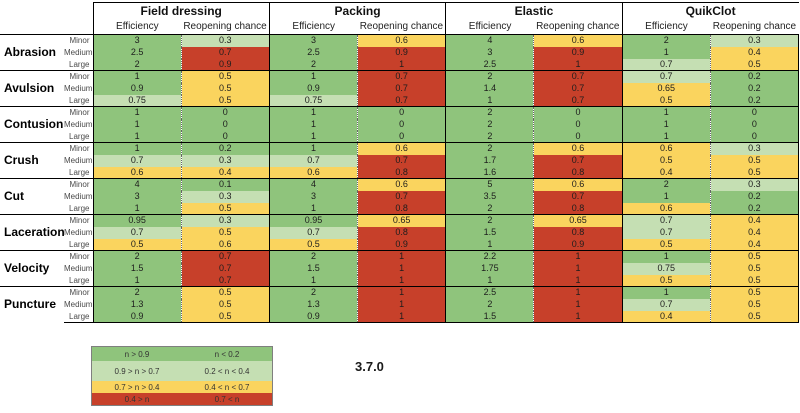 This screenshot has height=413, width=800. I want to click on table-row: Large 0.75 0.5 0.75 0.7 1 0.7 0.5 0.2, so click(400, 100).